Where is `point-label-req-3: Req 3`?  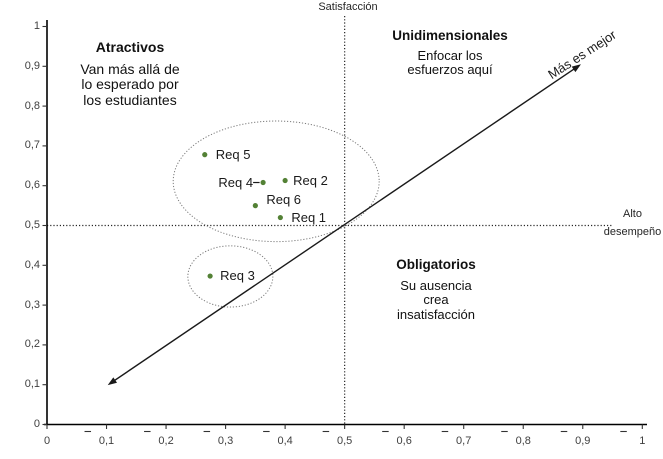 point-label-req-3: Req 3 is located at coordinates (237, 276).